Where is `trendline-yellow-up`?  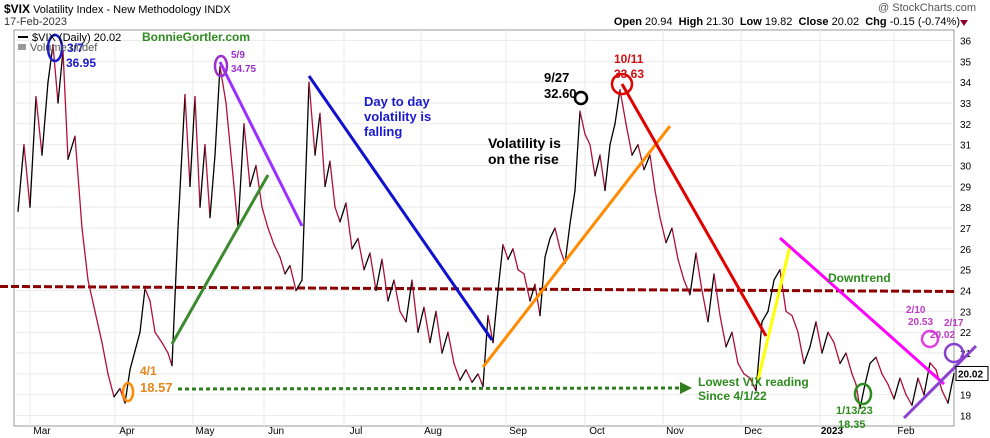
trendline-yellow-up is located at coordinates (774, 313).